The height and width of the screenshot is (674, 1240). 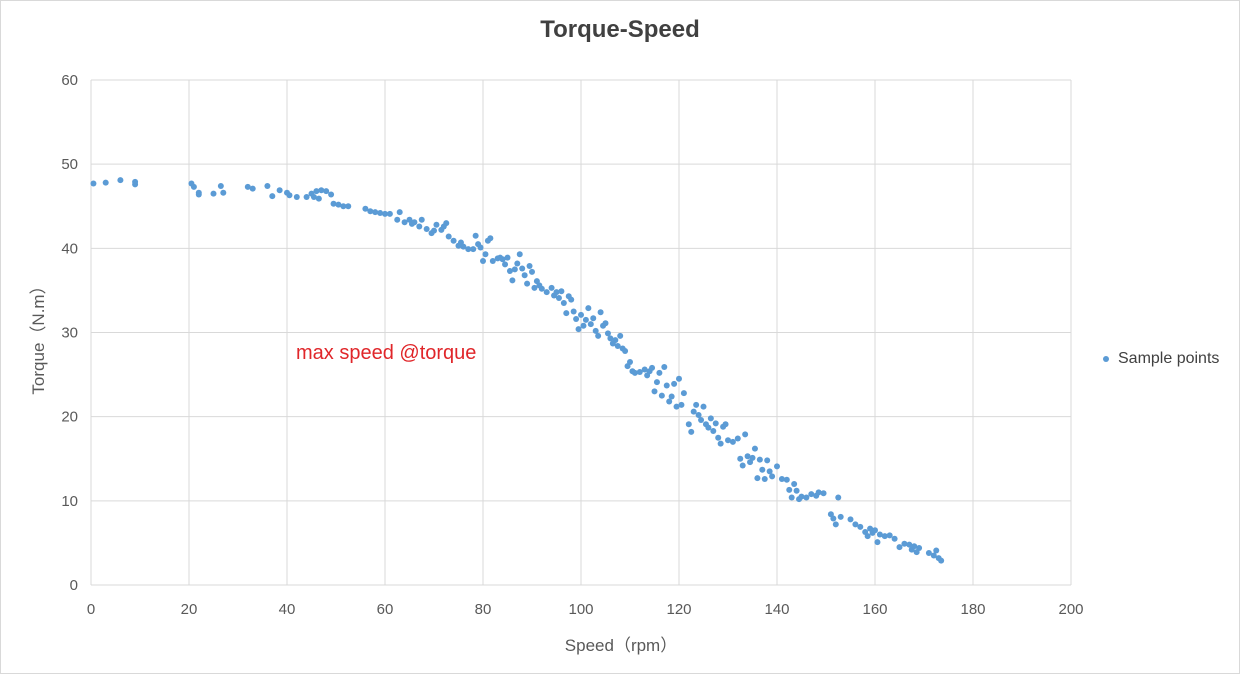 I want to click on y-tick-label: 10, so click(x=69, y=501).